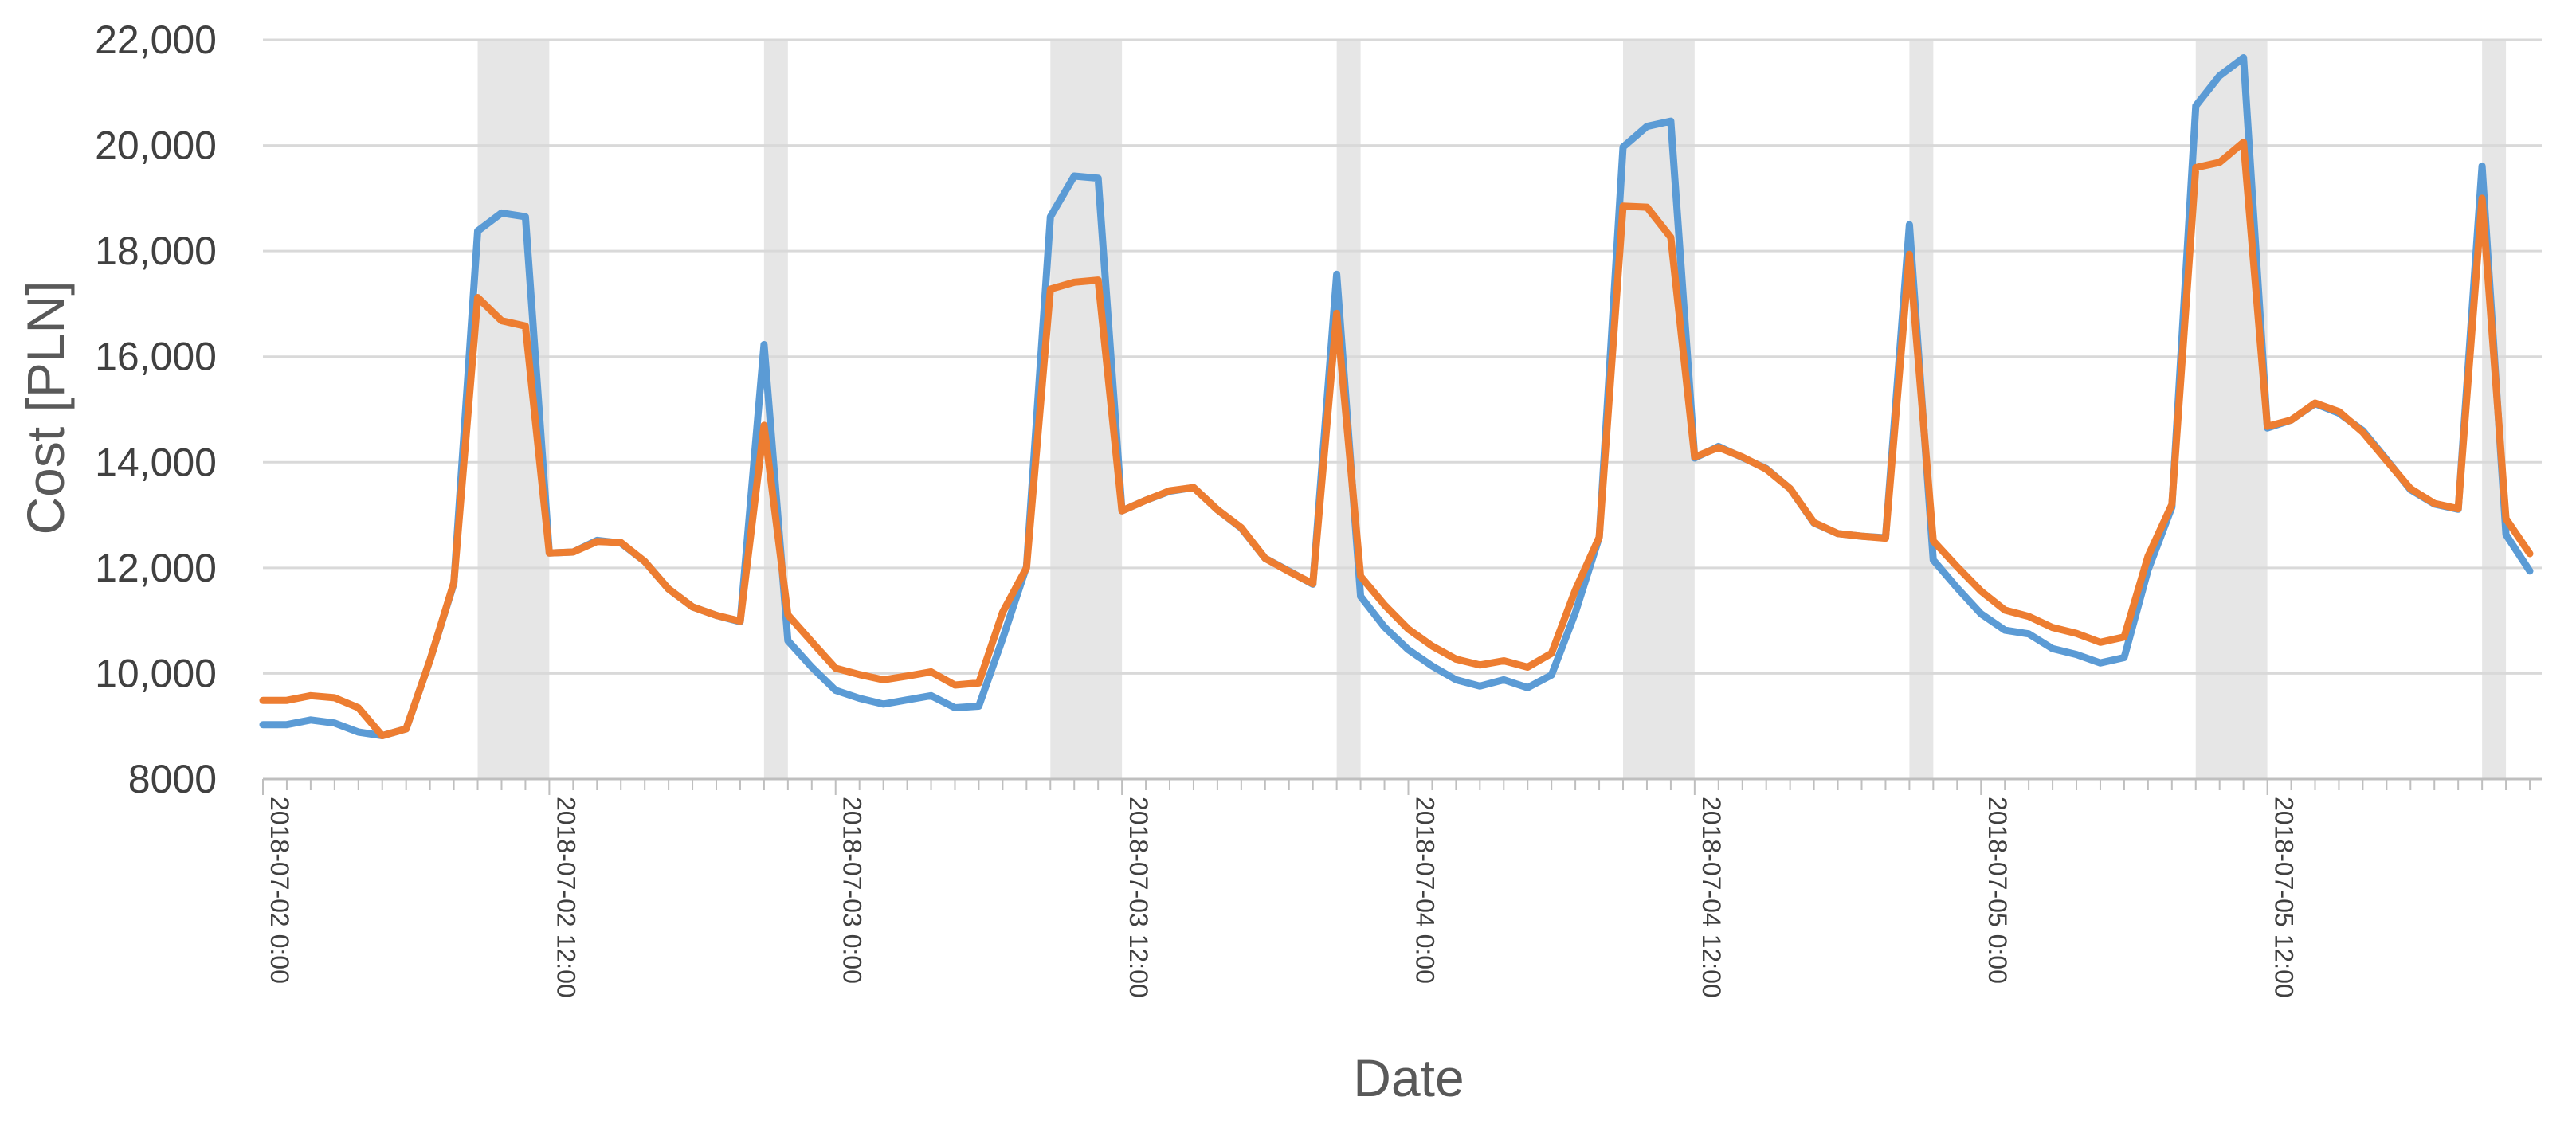 This screenshot has width=2576, height=1124. Describe the element at coordinates (852, 890) in the screenshot. I see `x-tick-label-24: 2018-07-03 0:00` at that location.